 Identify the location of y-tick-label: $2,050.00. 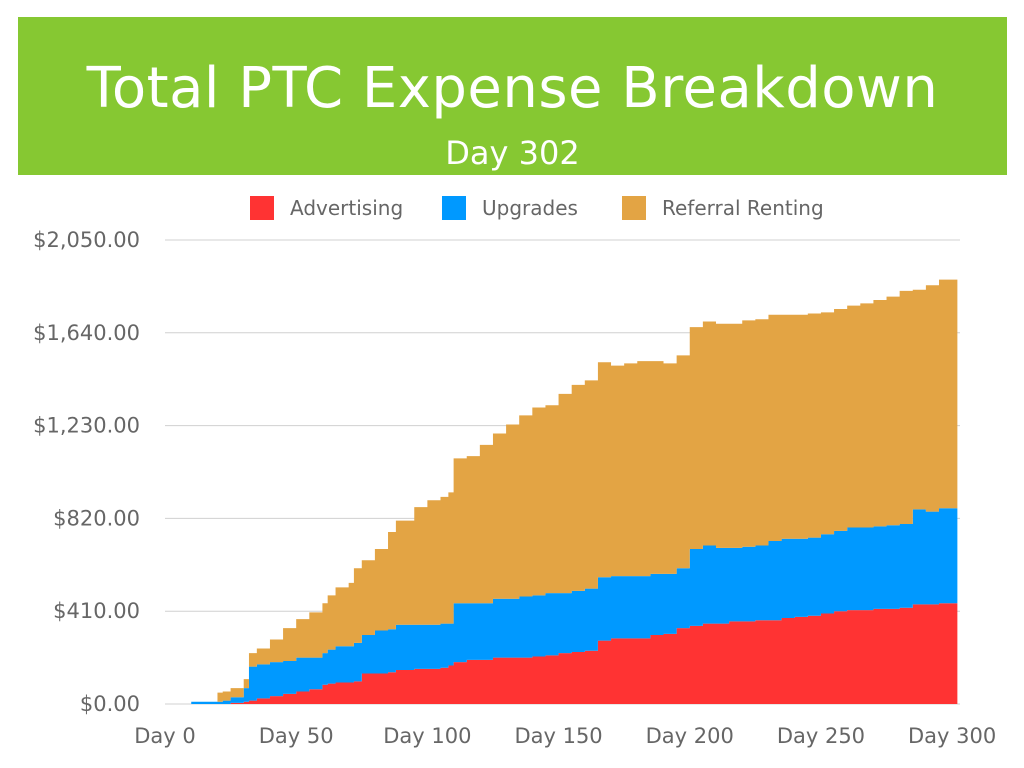
(86, 240).